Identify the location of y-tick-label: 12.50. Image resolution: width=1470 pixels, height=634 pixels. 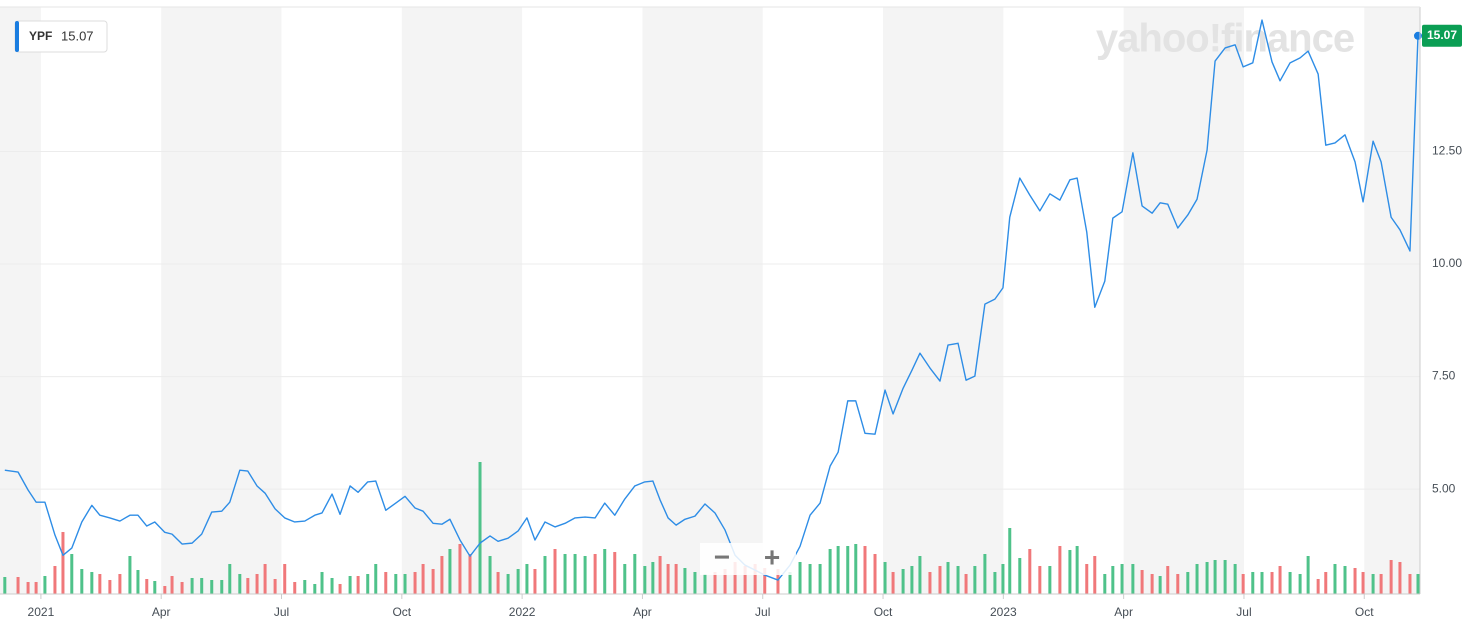
(1447, 151).